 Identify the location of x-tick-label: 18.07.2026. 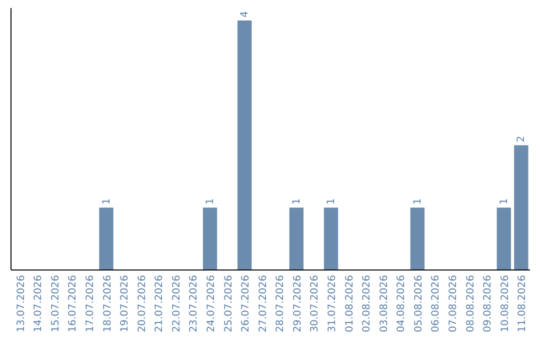
(108, 303).